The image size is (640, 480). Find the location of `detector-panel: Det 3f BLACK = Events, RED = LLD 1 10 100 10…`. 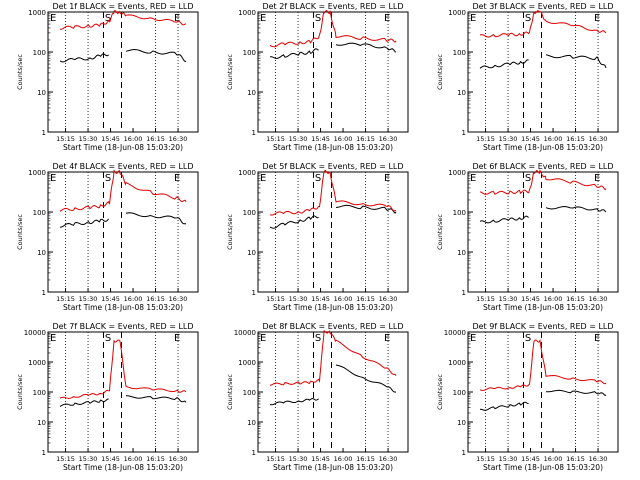

detector-panel: Det 3f BLACK = Events, RED = LLD 1 10 100 10… is located at coordinates (527, 77).